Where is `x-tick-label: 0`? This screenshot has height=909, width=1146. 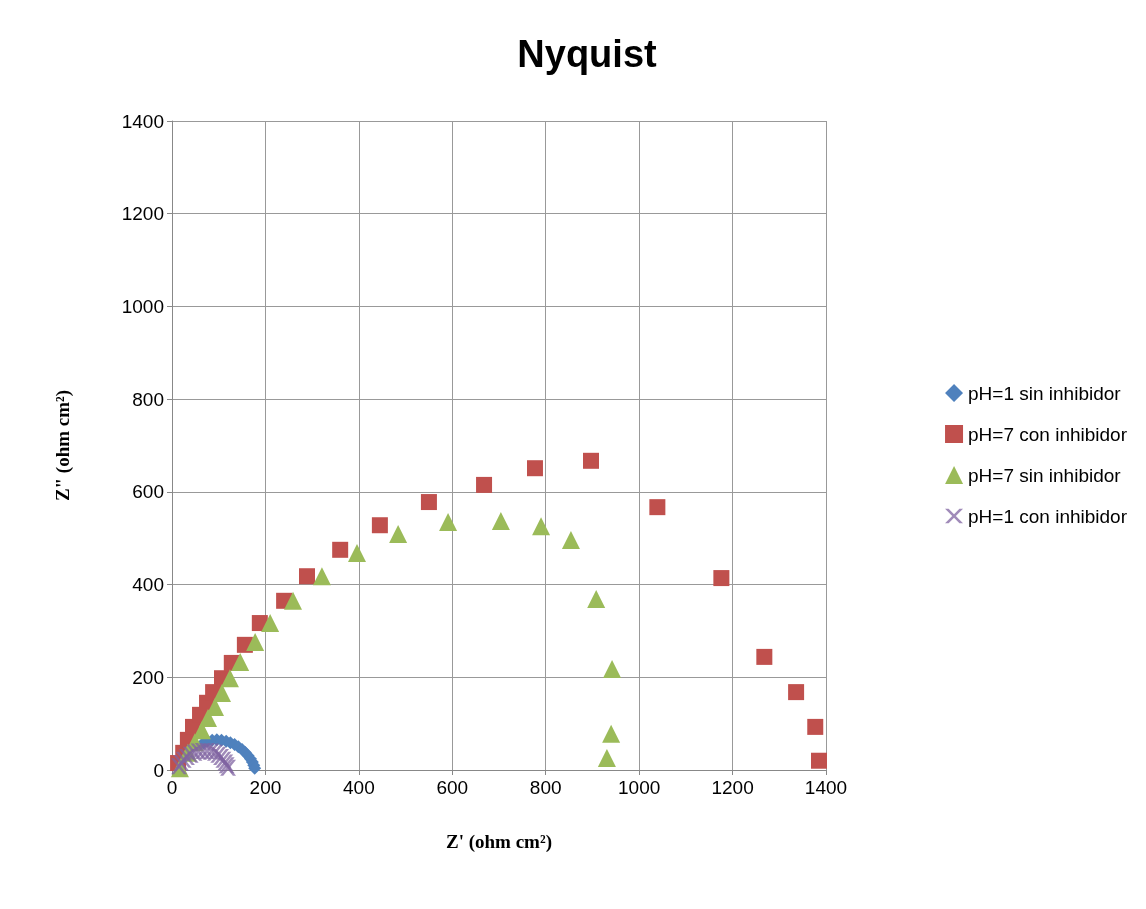 x-tick-label: 0 is located at coordinates (172, 787).